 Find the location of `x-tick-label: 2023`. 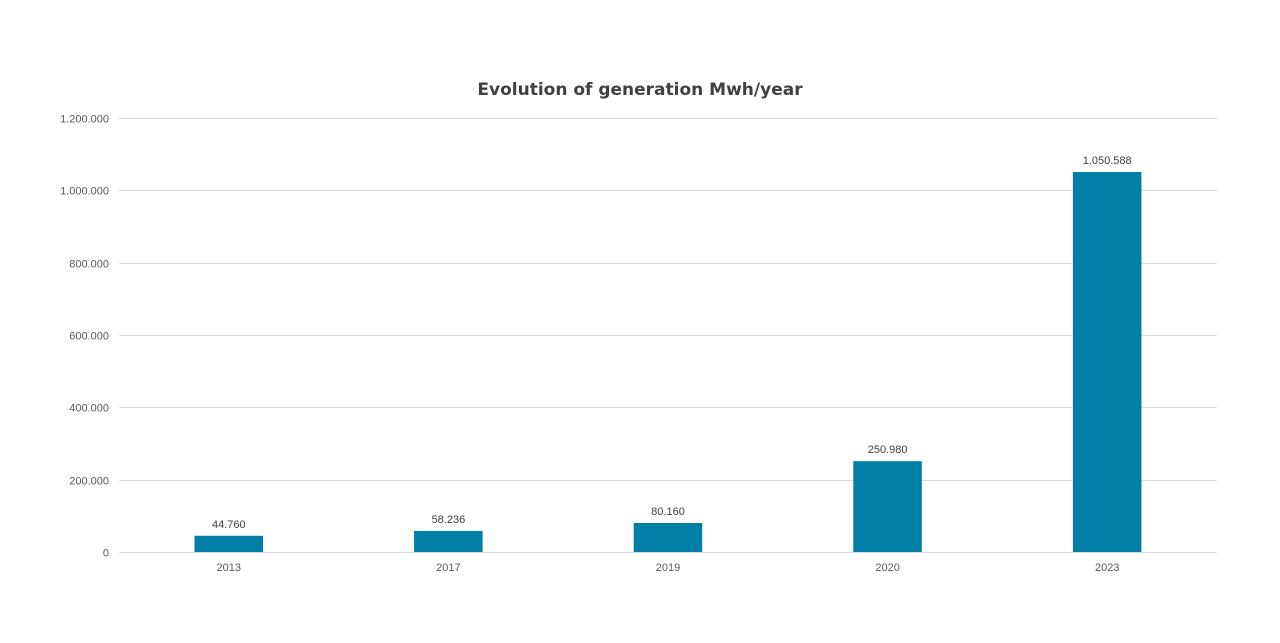

x-tick-label: 2023 is located at coordinates (1107, 568).